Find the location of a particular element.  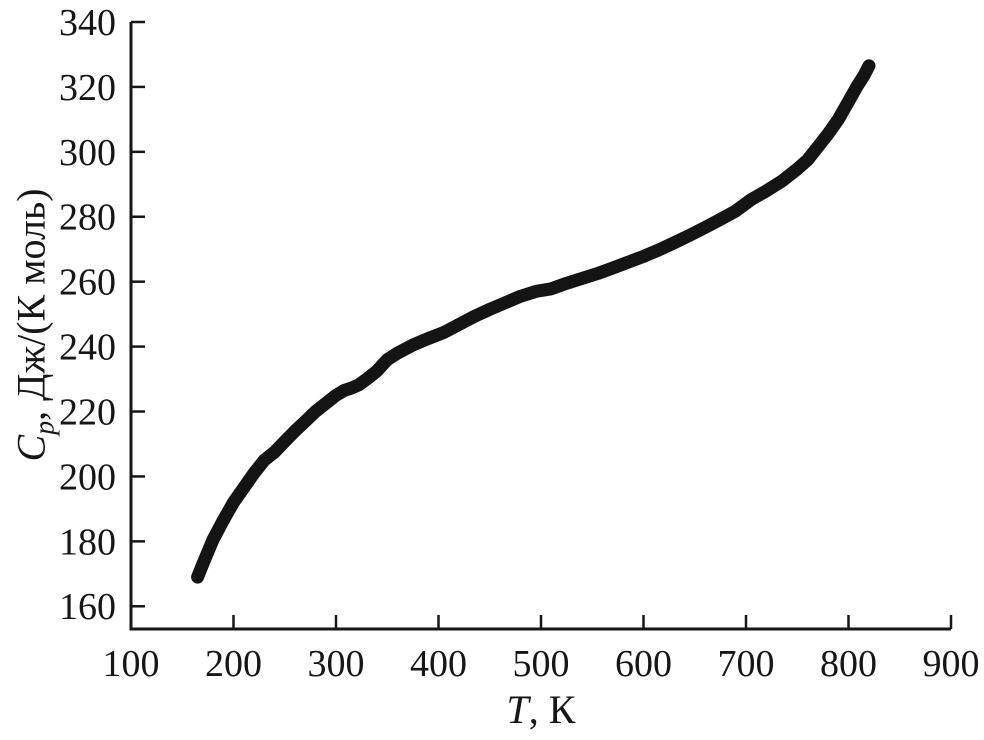

y-axis-symbol-subscript: p is located at coordinates (45, 427).